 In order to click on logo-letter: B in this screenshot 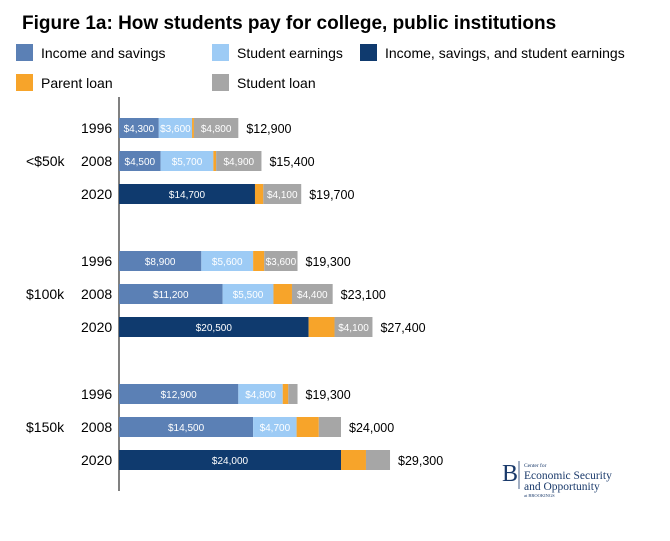, I will do `click(510, 474)`.